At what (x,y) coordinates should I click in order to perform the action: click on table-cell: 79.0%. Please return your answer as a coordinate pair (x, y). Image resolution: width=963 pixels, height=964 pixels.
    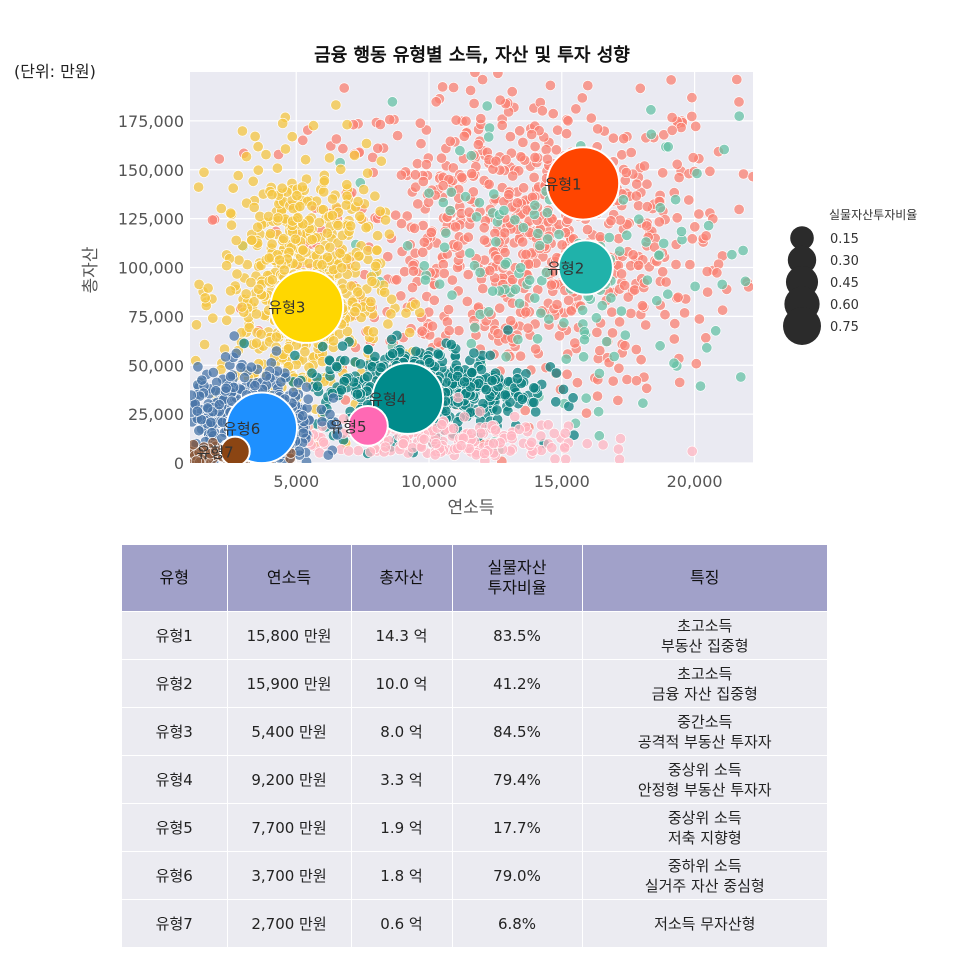
    Looking at the image, I should click on (517, 875).